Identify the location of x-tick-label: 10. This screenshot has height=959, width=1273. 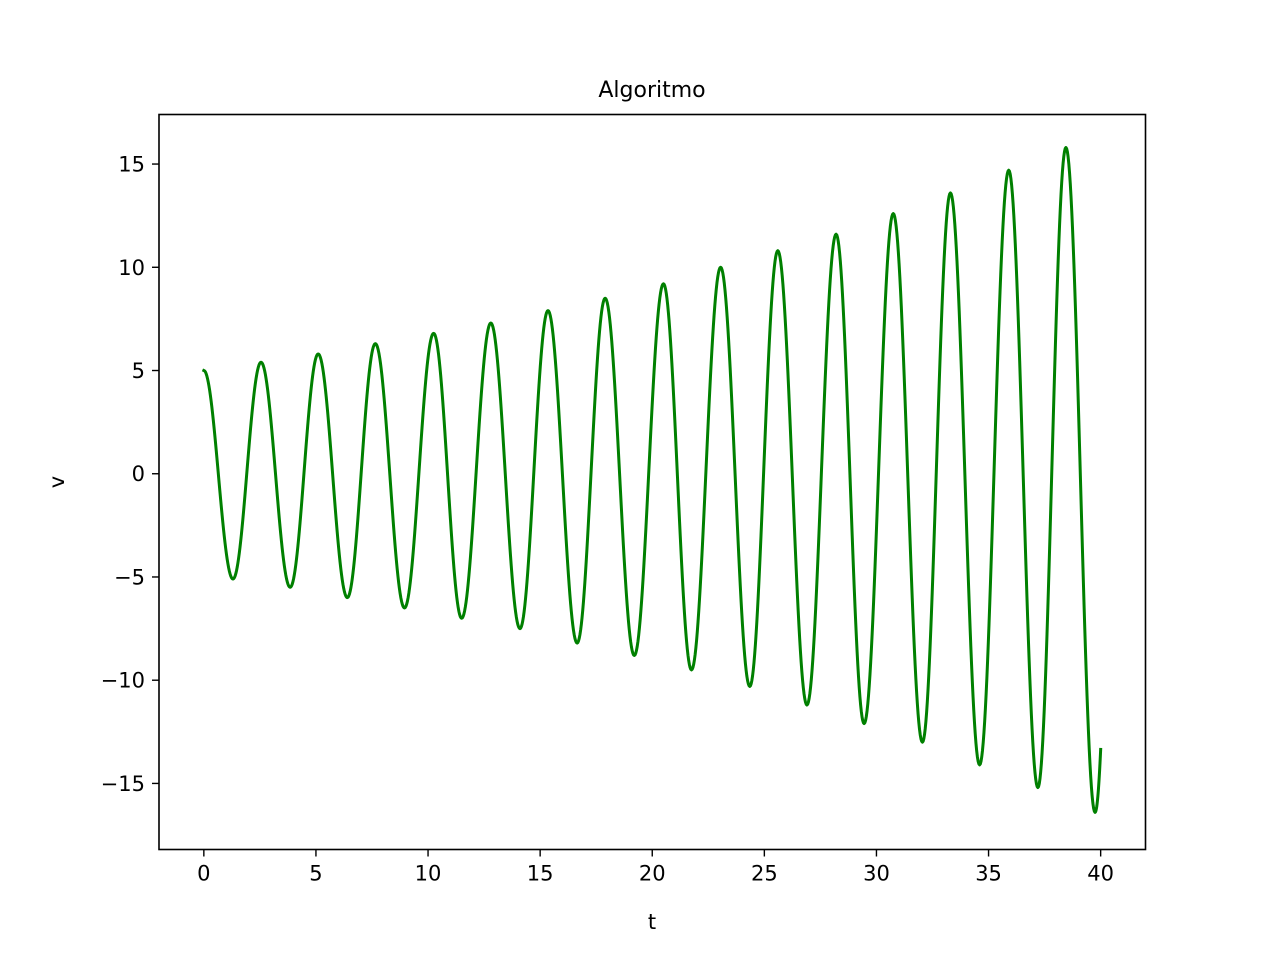
(428, 874).